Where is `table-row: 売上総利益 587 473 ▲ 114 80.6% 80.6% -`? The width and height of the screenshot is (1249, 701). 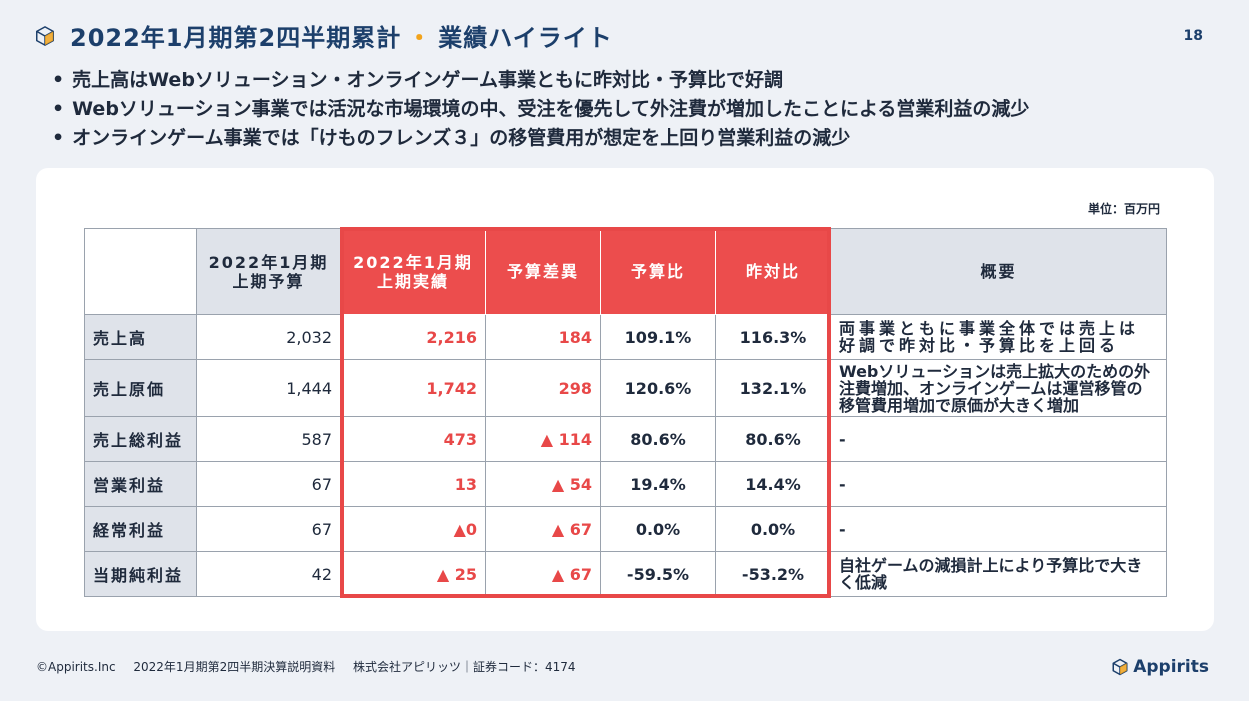
table-row: 売上総利益 587 473 ▲ 114 80.6% 80.6% - is located at coordinates (625, 439).